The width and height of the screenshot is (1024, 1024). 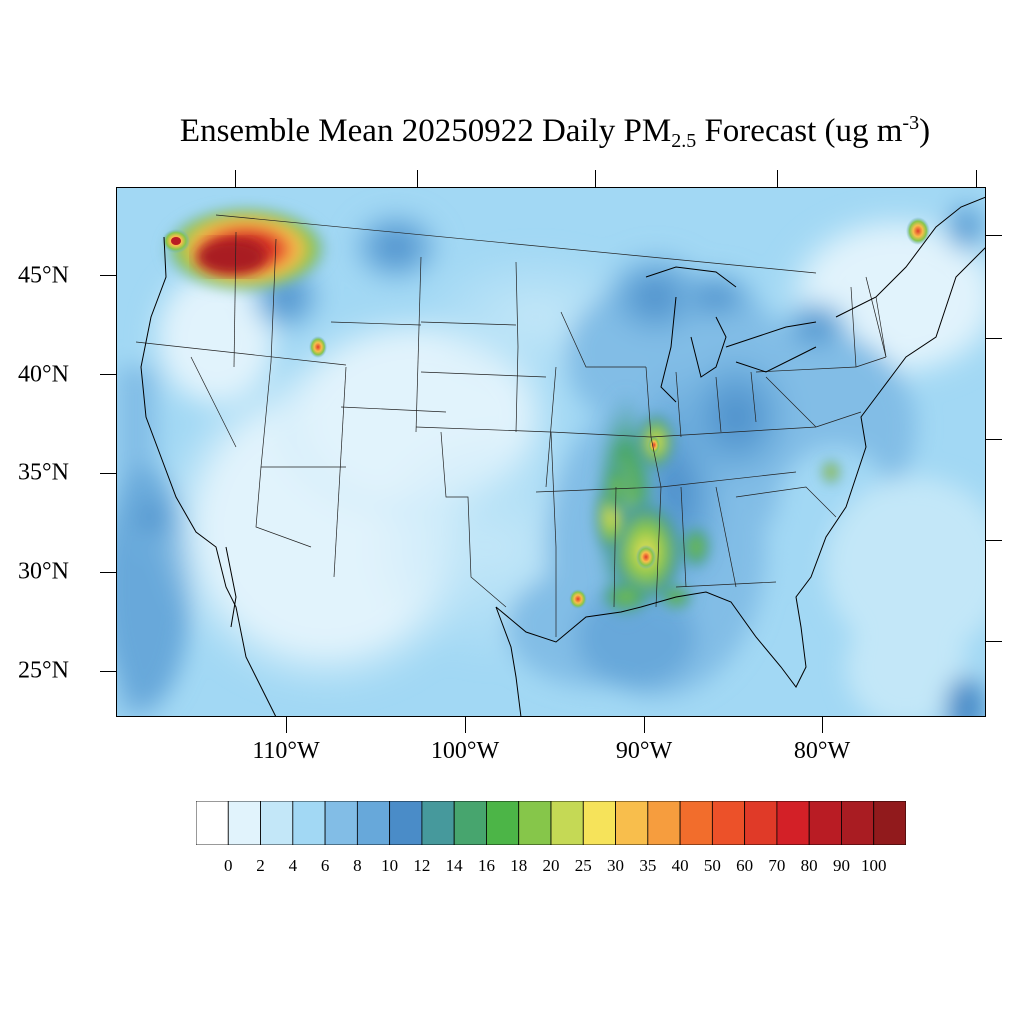 What do you see at coordinates (486, 865) in the screenshot?
I see `colorbar-tick-label: 16` at bounding box center [486, 865].